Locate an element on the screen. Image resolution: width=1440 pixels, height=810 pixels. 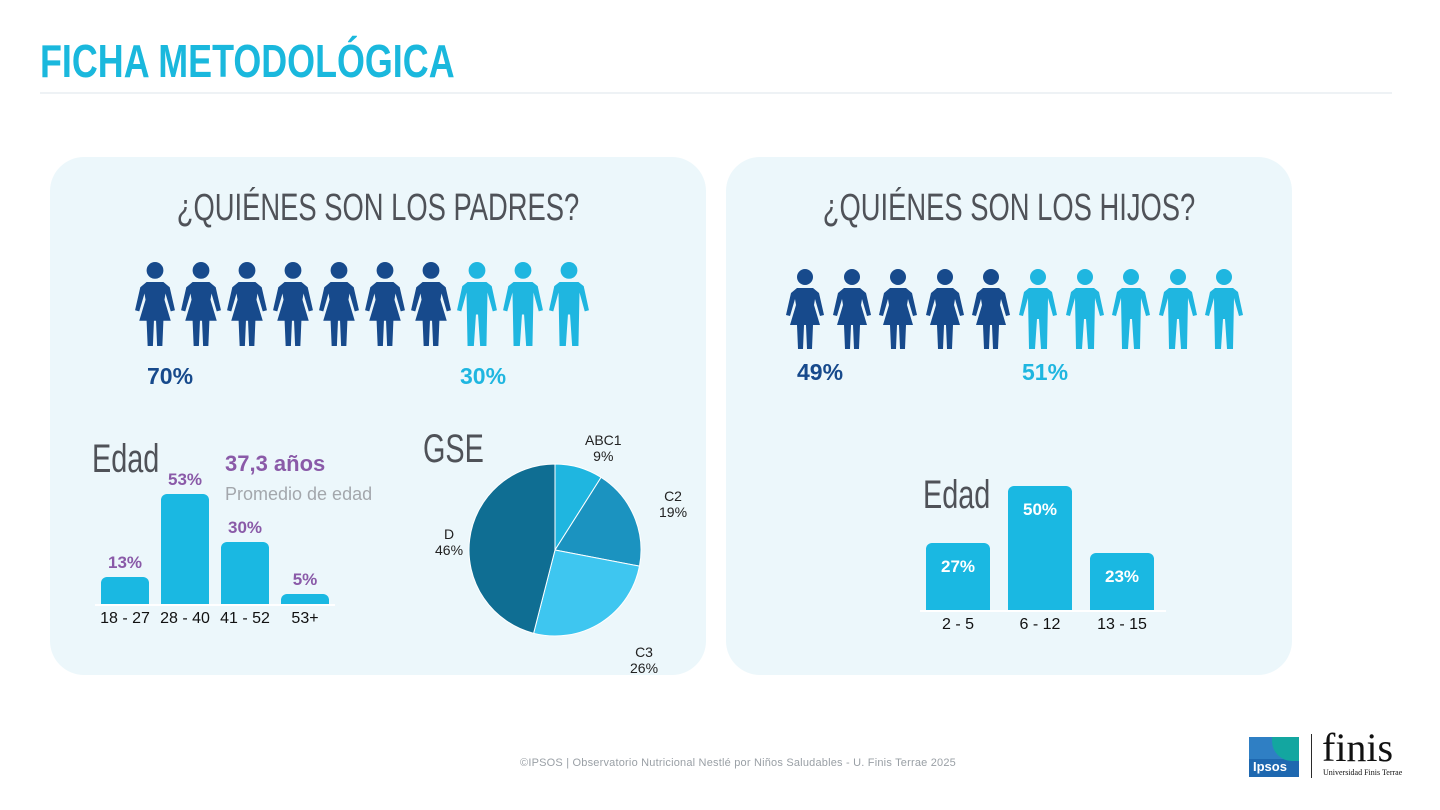
bar-category-label: 13 - 15 is located at coordinates (1122, 624).